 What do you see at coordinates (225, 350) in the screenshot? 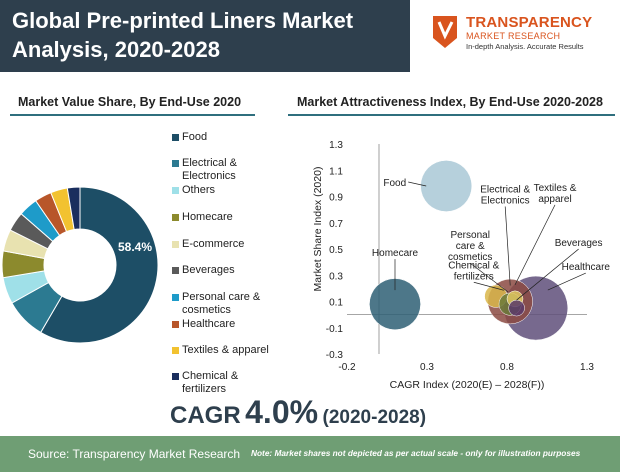
I see `legend-label: Textiles & apparel` at bounding box center [225, 350].